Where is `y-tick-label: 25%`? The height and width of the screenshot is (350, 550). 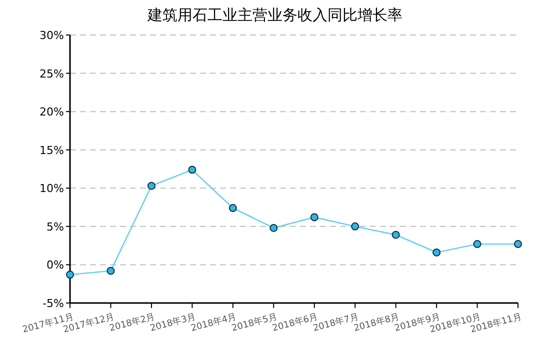
y-tick-label: 25% is located at coordinates (52, 73).